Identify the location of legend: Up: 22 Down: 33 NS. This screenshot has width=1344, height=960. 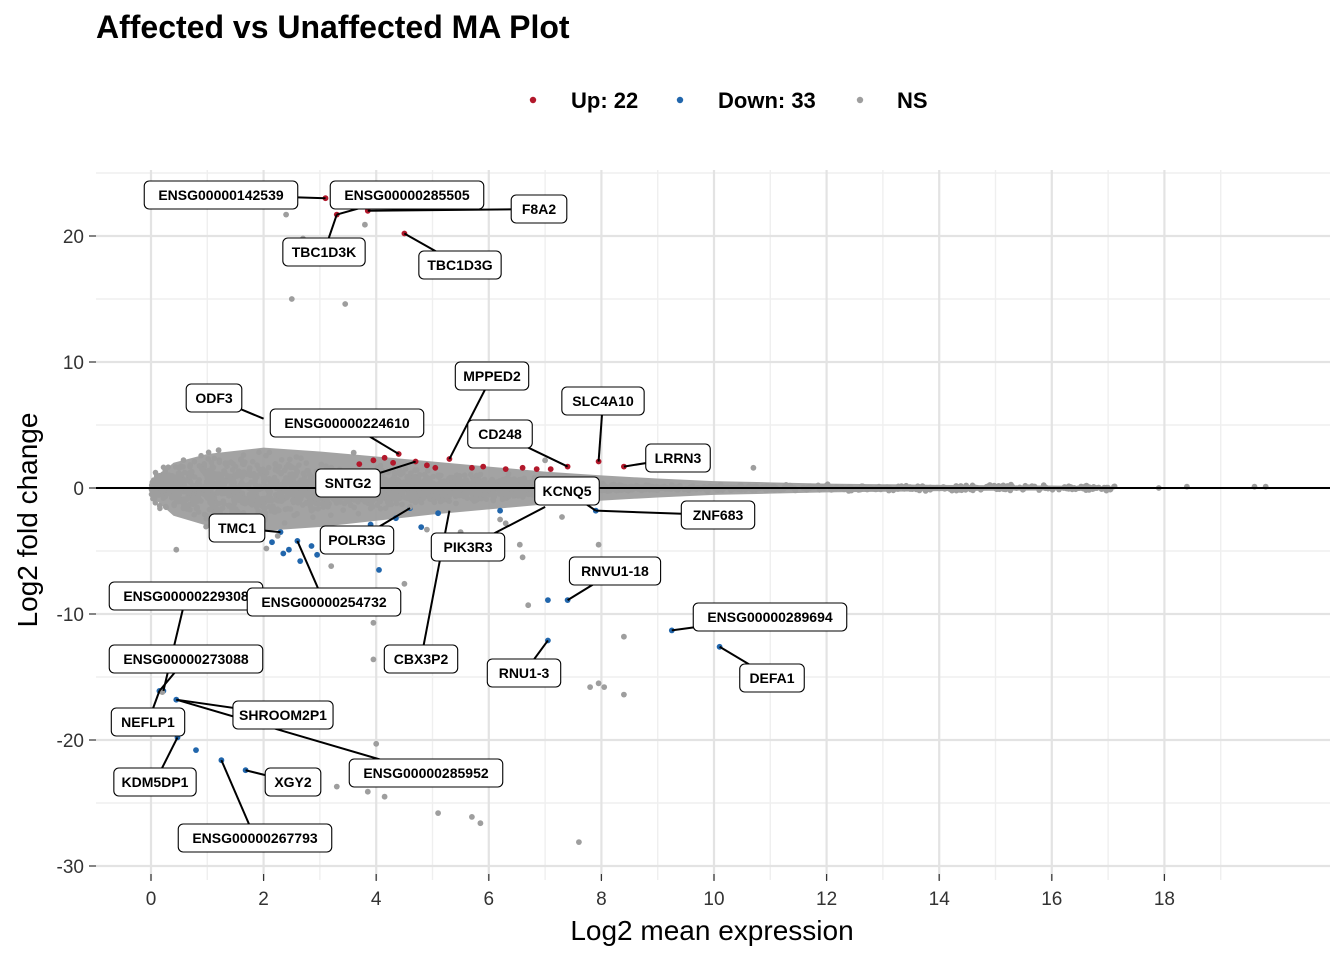
(728, 100).